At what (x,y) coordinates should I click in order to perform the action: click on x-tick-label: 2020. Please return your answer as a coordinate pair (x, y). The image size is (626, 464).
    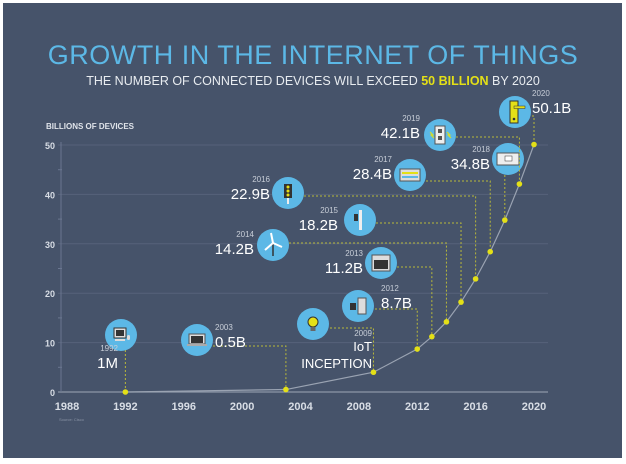
    Looking at the image, I should click on (534, 407).